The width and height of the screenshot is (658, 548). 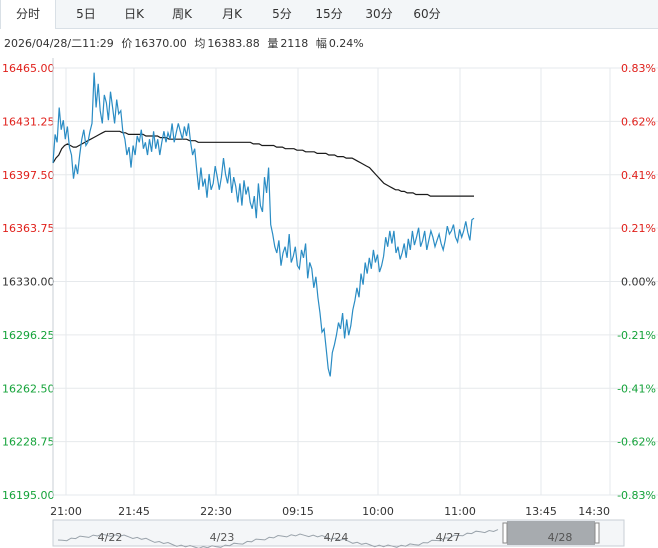 What do you see at coordinates (222, 537) in the screenshot?
I see `navigator-date-label: 4/23` at bounding box center [222, 537].